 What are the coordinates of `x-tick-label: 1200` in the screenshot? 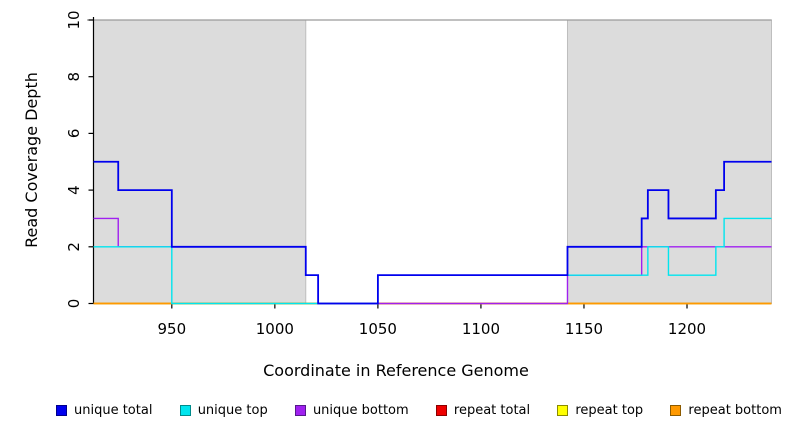 It's located at (687, 329).